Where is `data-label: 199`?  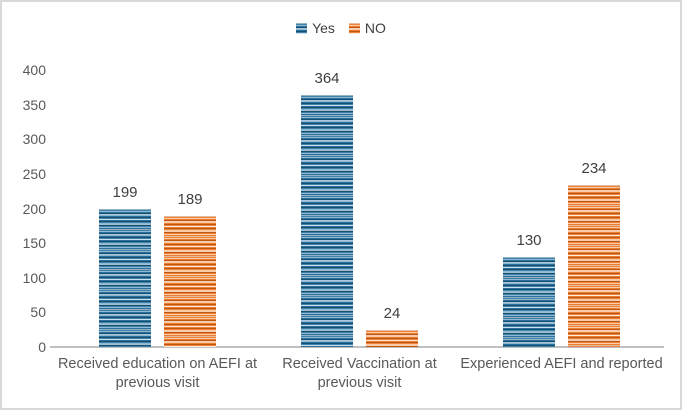
data-label: 199 is located at coordinates (125, 192).